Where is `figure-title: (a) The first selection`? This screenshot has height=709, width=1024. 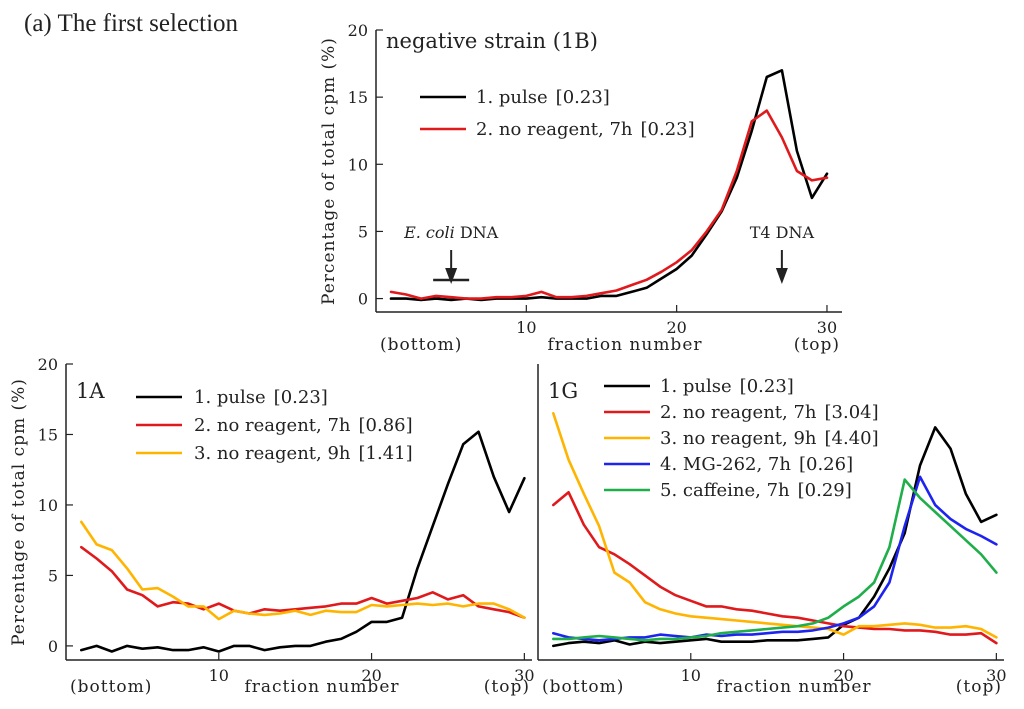
figure-title: (a) The first selection is located at coordinates (131, 23).